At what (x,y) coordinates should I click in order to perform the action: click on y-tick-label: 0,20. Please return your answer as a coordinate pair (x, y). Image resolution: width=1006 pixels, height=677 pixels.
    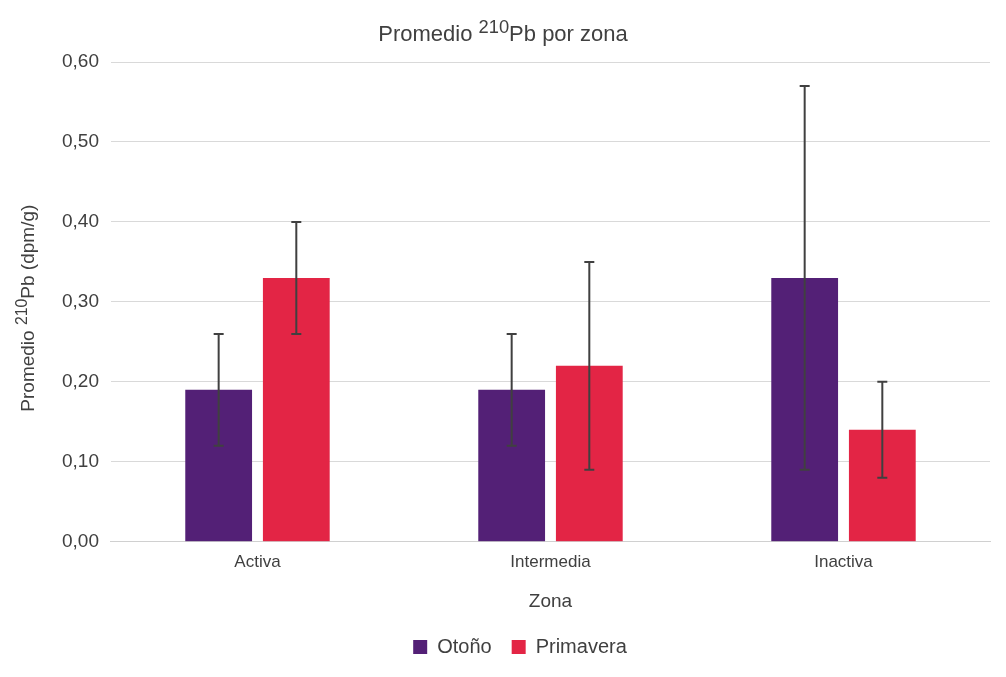
    Looking at the image, I should click on (80, 381).